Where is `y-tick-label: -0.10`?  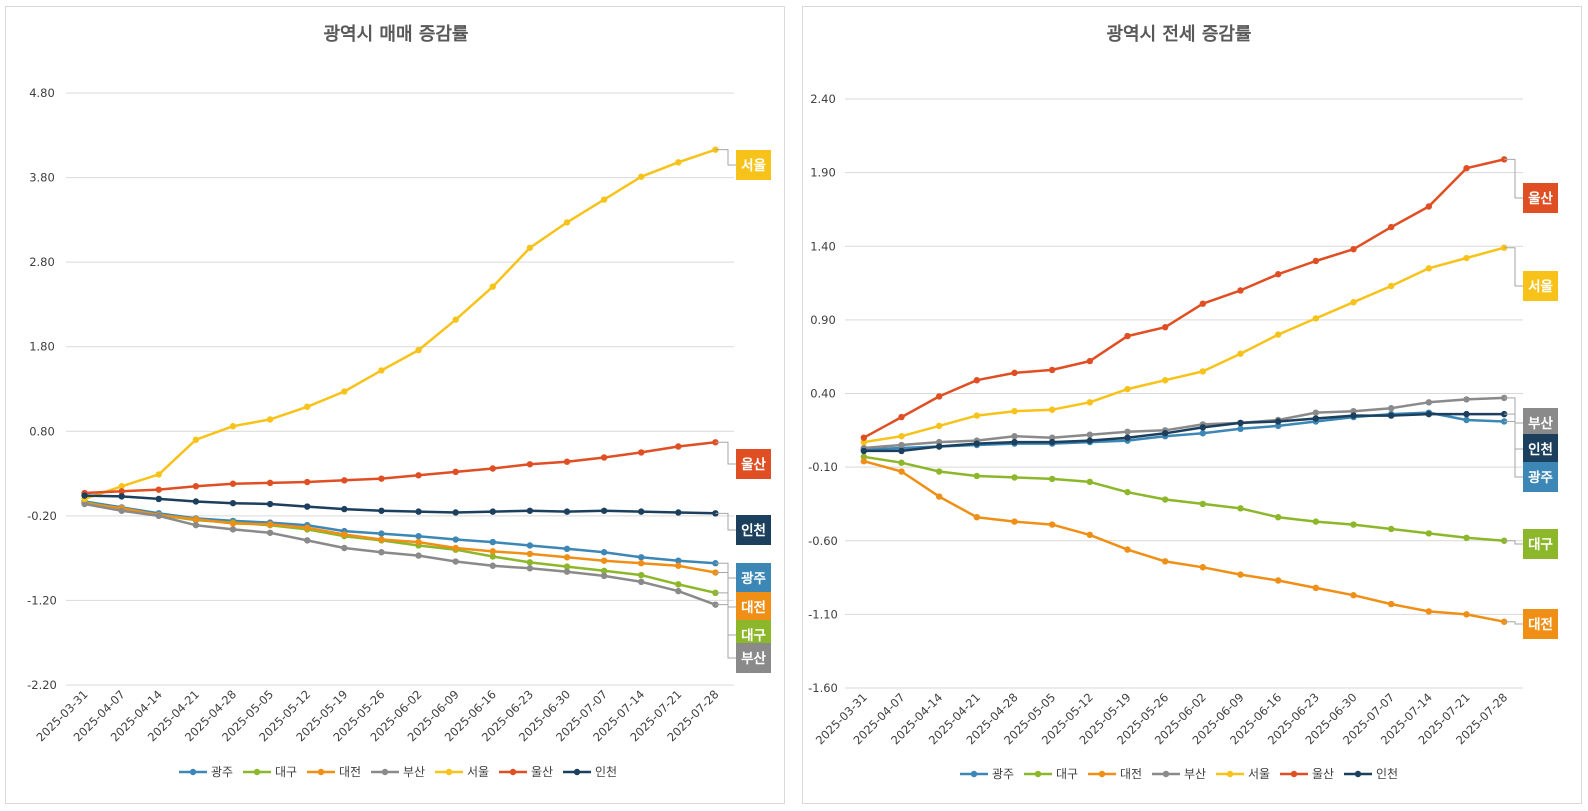
y-tick-label: -0.10 is located at coordinates (823, 467).